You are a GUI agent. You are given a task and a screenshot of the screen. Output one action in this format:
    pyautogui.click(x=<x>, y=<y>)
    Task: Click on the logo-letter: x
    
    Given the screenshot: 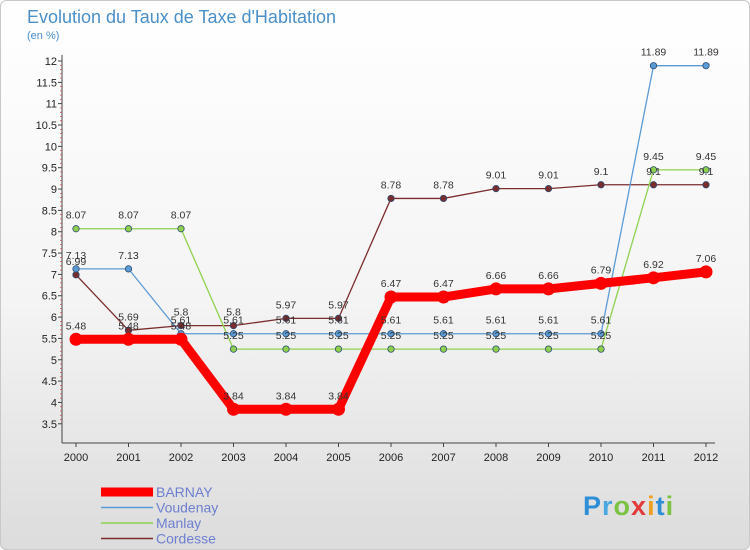 What is the action you would take?
    pyautogui.click(x=639, y=506)
    